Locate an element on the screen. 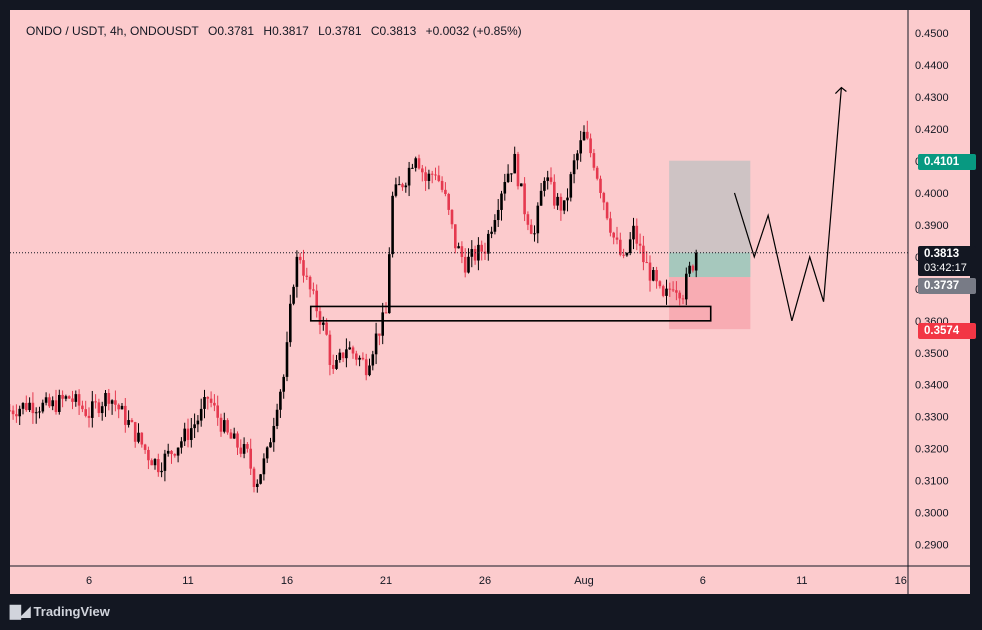 This screenshot has height=630, width=982. entry-price-tag: 0.3737 is located at coordinates (947, 286).